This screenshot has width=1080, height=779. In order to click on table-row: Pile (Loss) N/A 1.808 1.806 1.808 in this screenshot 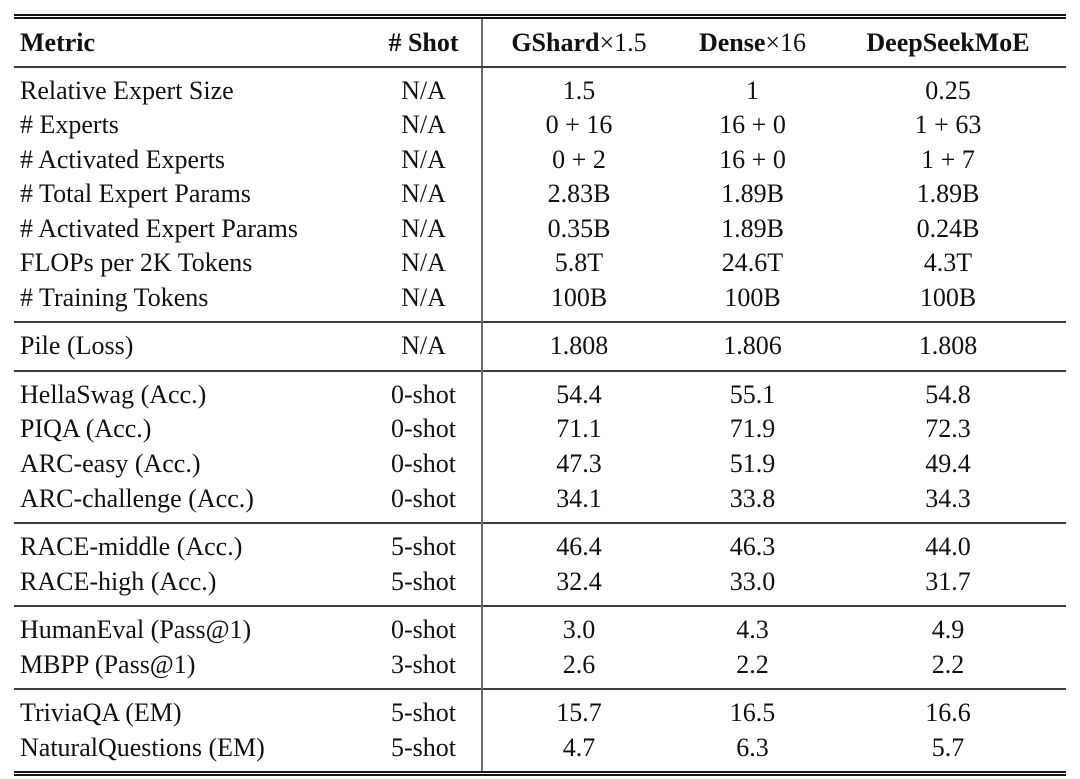, I will do `click(540, 346)`.